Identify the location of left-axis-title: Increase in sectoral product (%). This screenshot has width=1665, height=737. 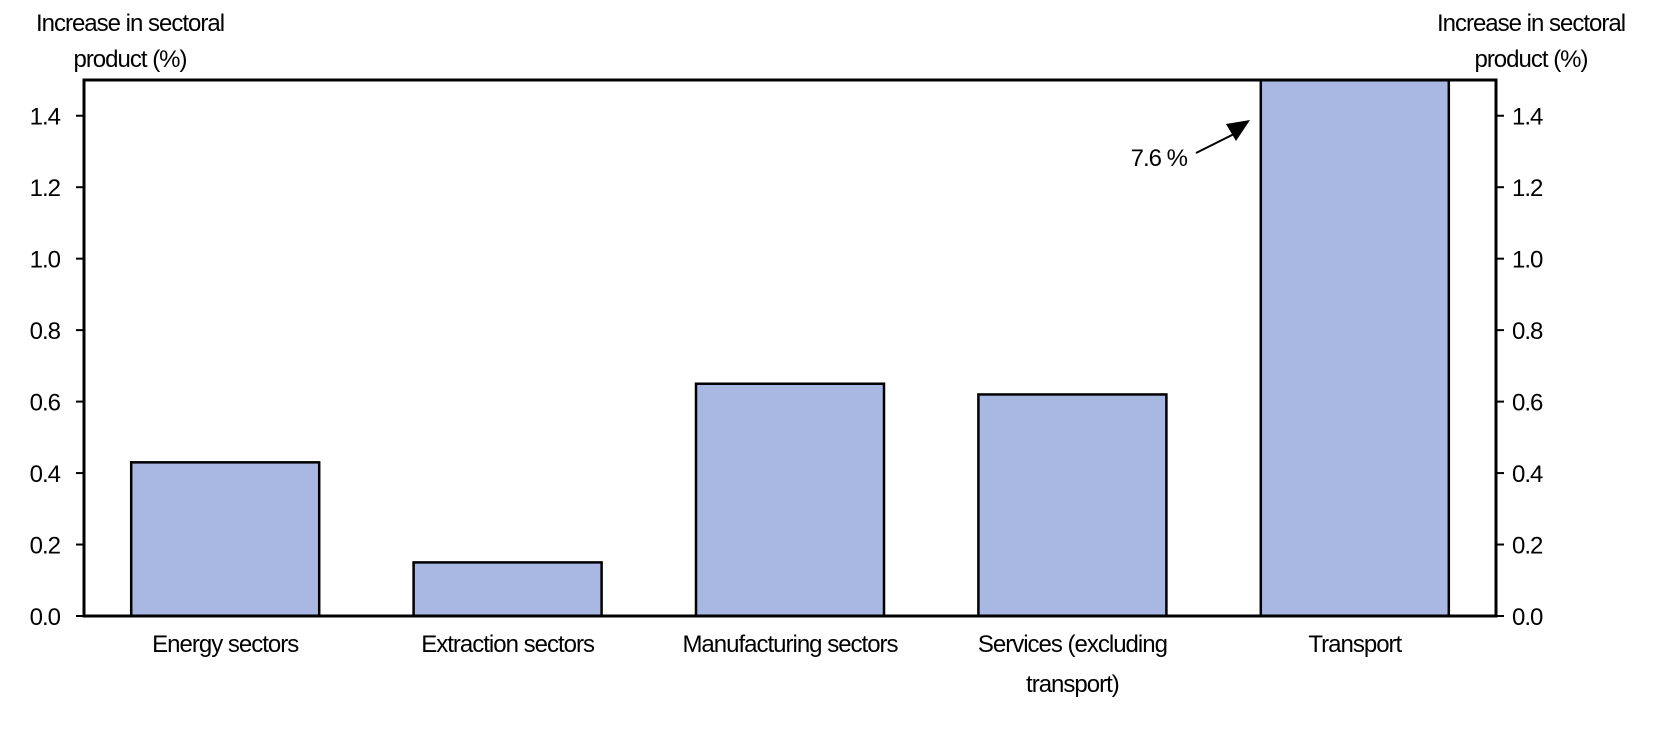
(130, 41).